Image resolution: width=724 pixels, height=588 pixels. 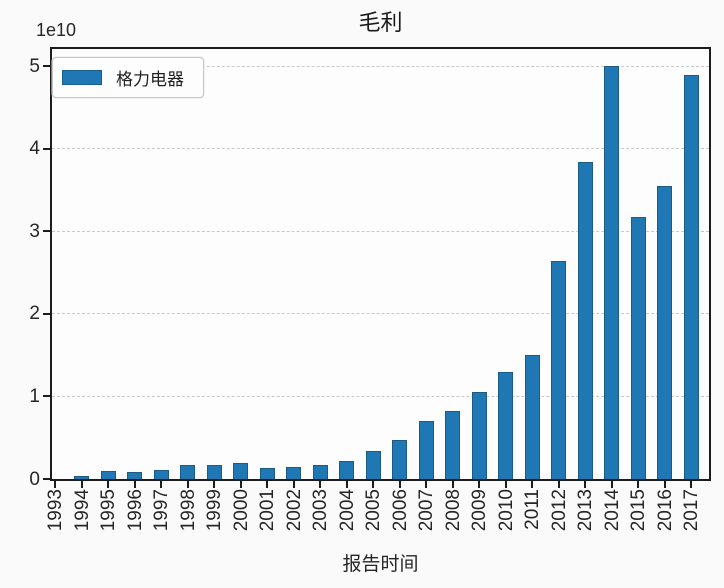 What do you see at coordinates (214, 510) in the screenshot?
I see `x-tick-label-1999: 1999` at bounding box center [214, 510].